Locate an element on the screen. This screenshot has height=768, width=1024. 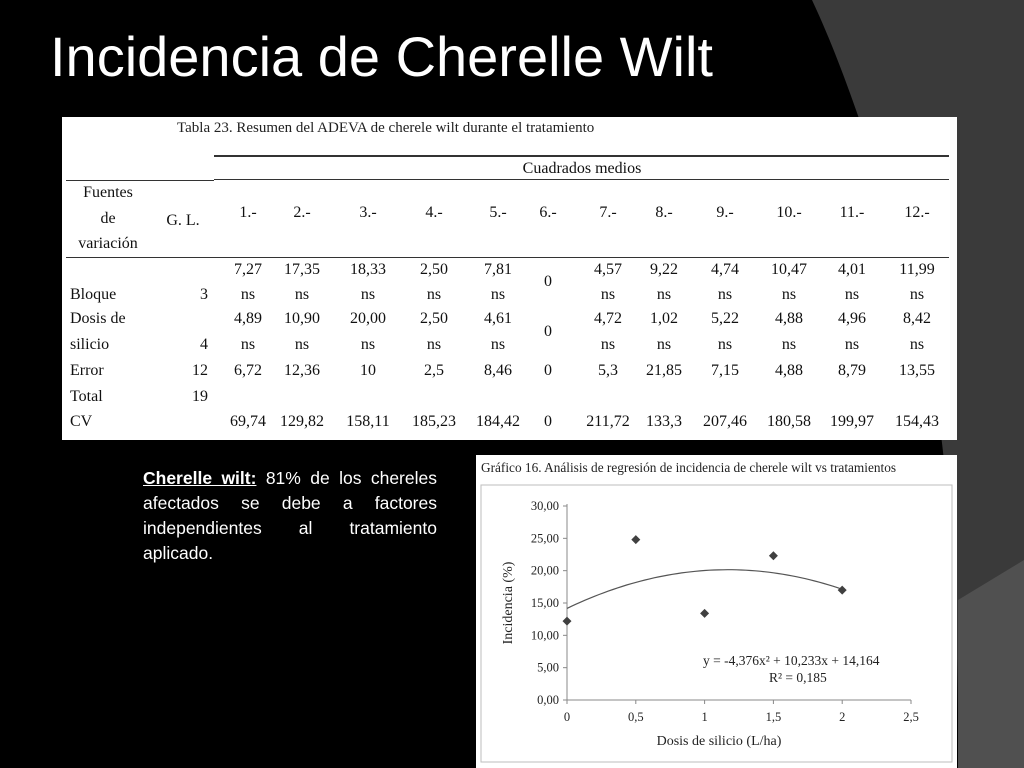
cell-value: 8,42 is located at coordinates (917, 318).